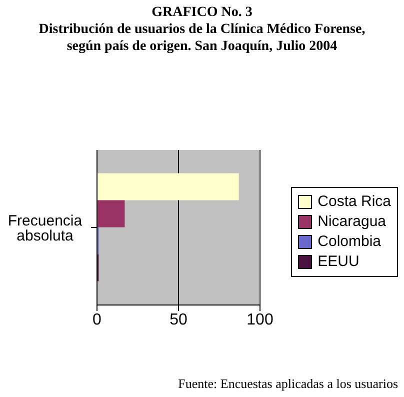  I want to click on chart-title: GRAFICO No. 3, so click(202, 12).